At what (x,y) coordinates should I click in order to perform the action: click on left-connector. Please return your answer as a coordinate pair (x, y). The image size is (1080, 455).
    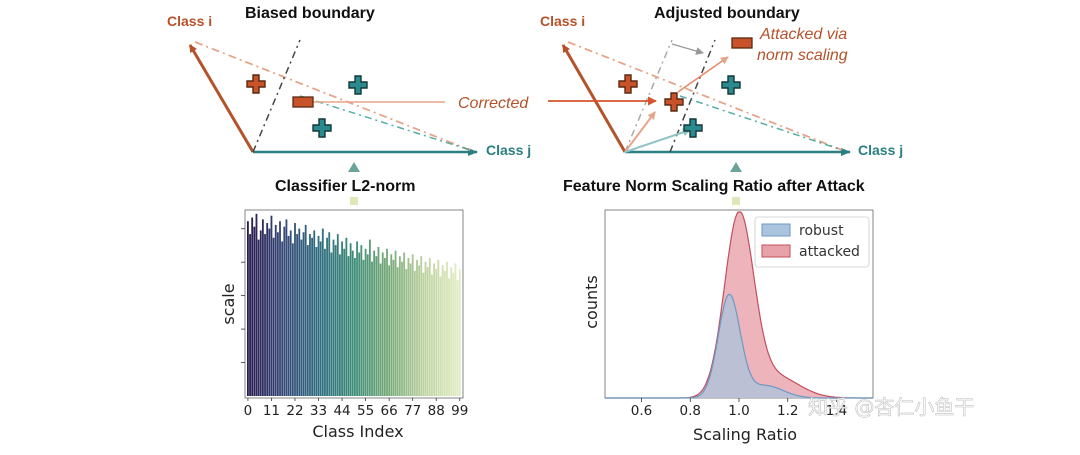
    Looking at the image, I should click on (354, 183).